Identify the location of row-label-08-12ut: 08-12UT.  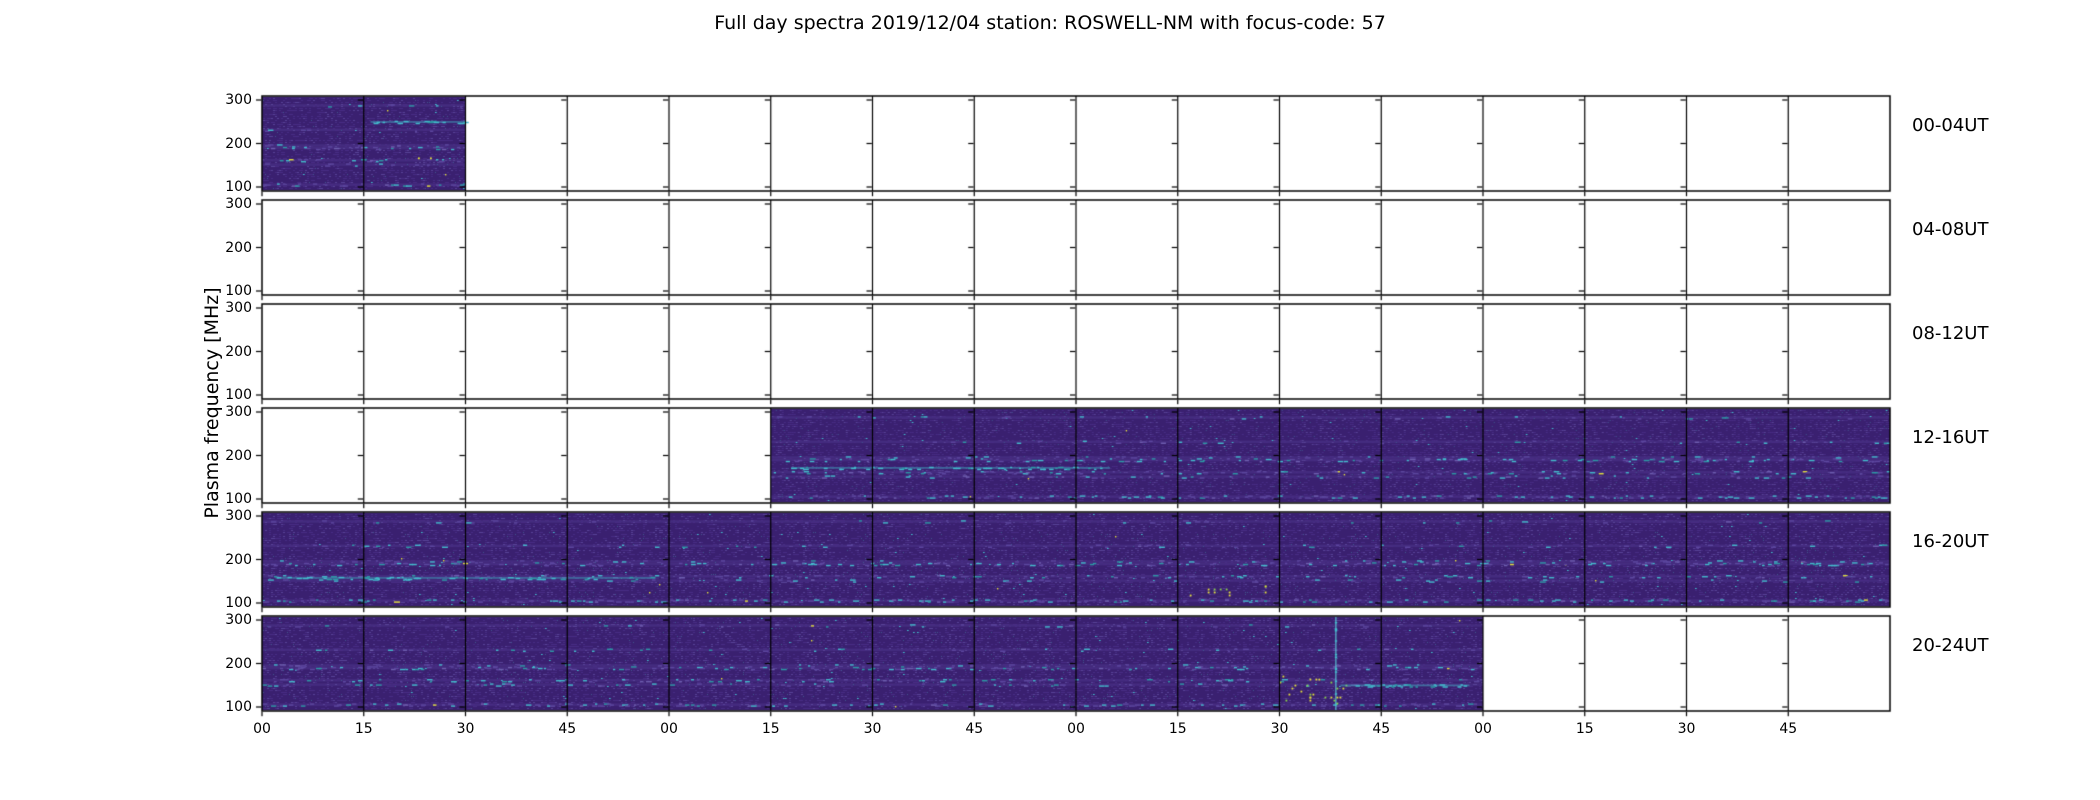
(1950, 333).